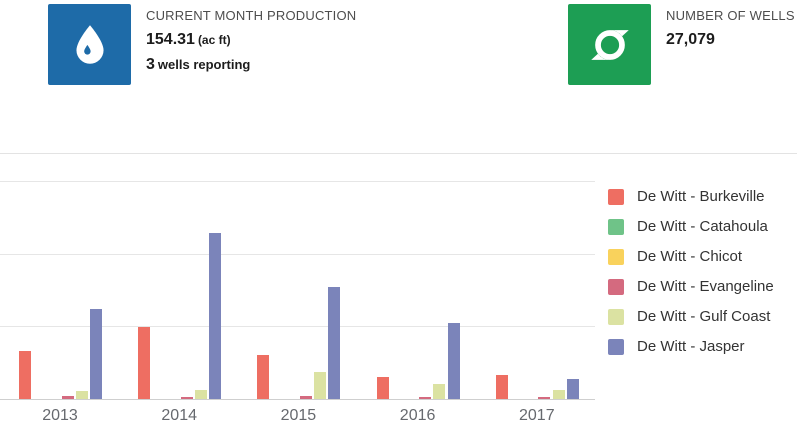  I want to click on x-axis-label-2015: 2015, so click(298, 415).